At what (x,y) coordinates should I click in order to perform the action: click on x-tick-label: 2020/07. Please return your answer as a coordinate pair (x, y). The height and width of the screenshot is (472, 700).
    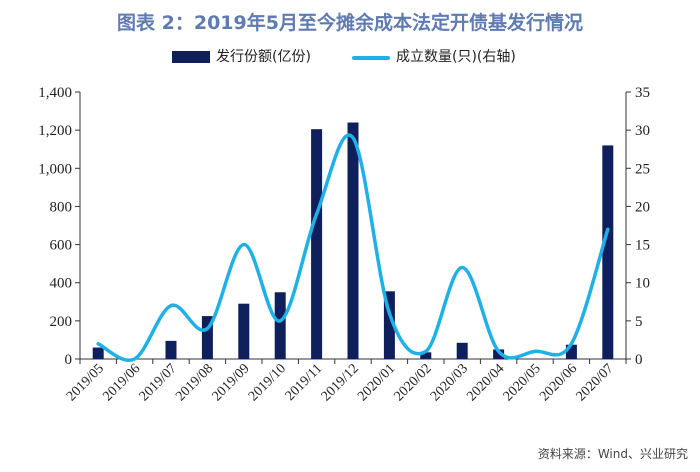
    Looking at the image, I should click on (595, 382).